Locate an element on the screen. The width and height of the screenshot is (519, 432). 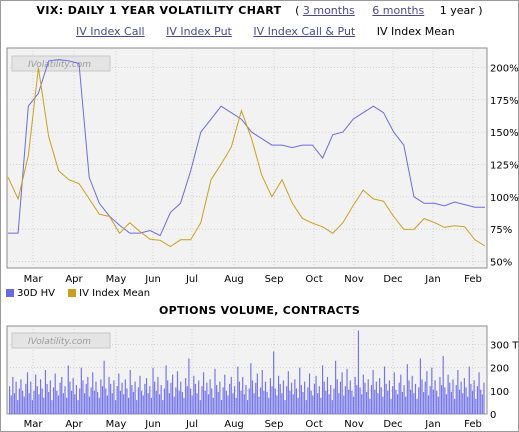
range-link-6-months: 6 months is located at coordinates (398, 10).